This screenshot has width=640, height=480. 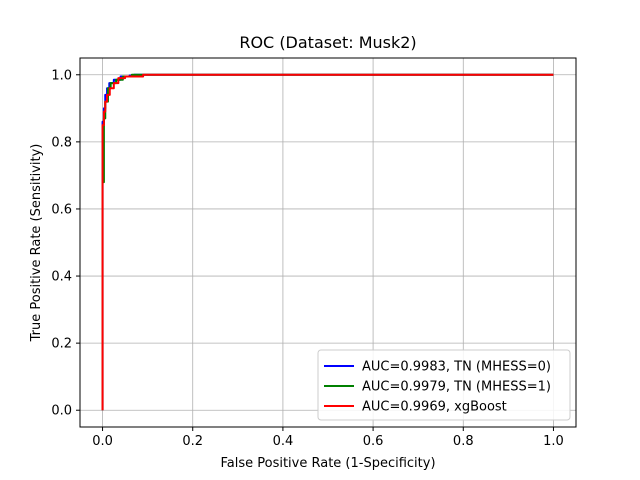 What do you see at coordinates (373, 441) in the screenshot?
I see `x-tick-label: 0.6` at bounding box center [373, 441].